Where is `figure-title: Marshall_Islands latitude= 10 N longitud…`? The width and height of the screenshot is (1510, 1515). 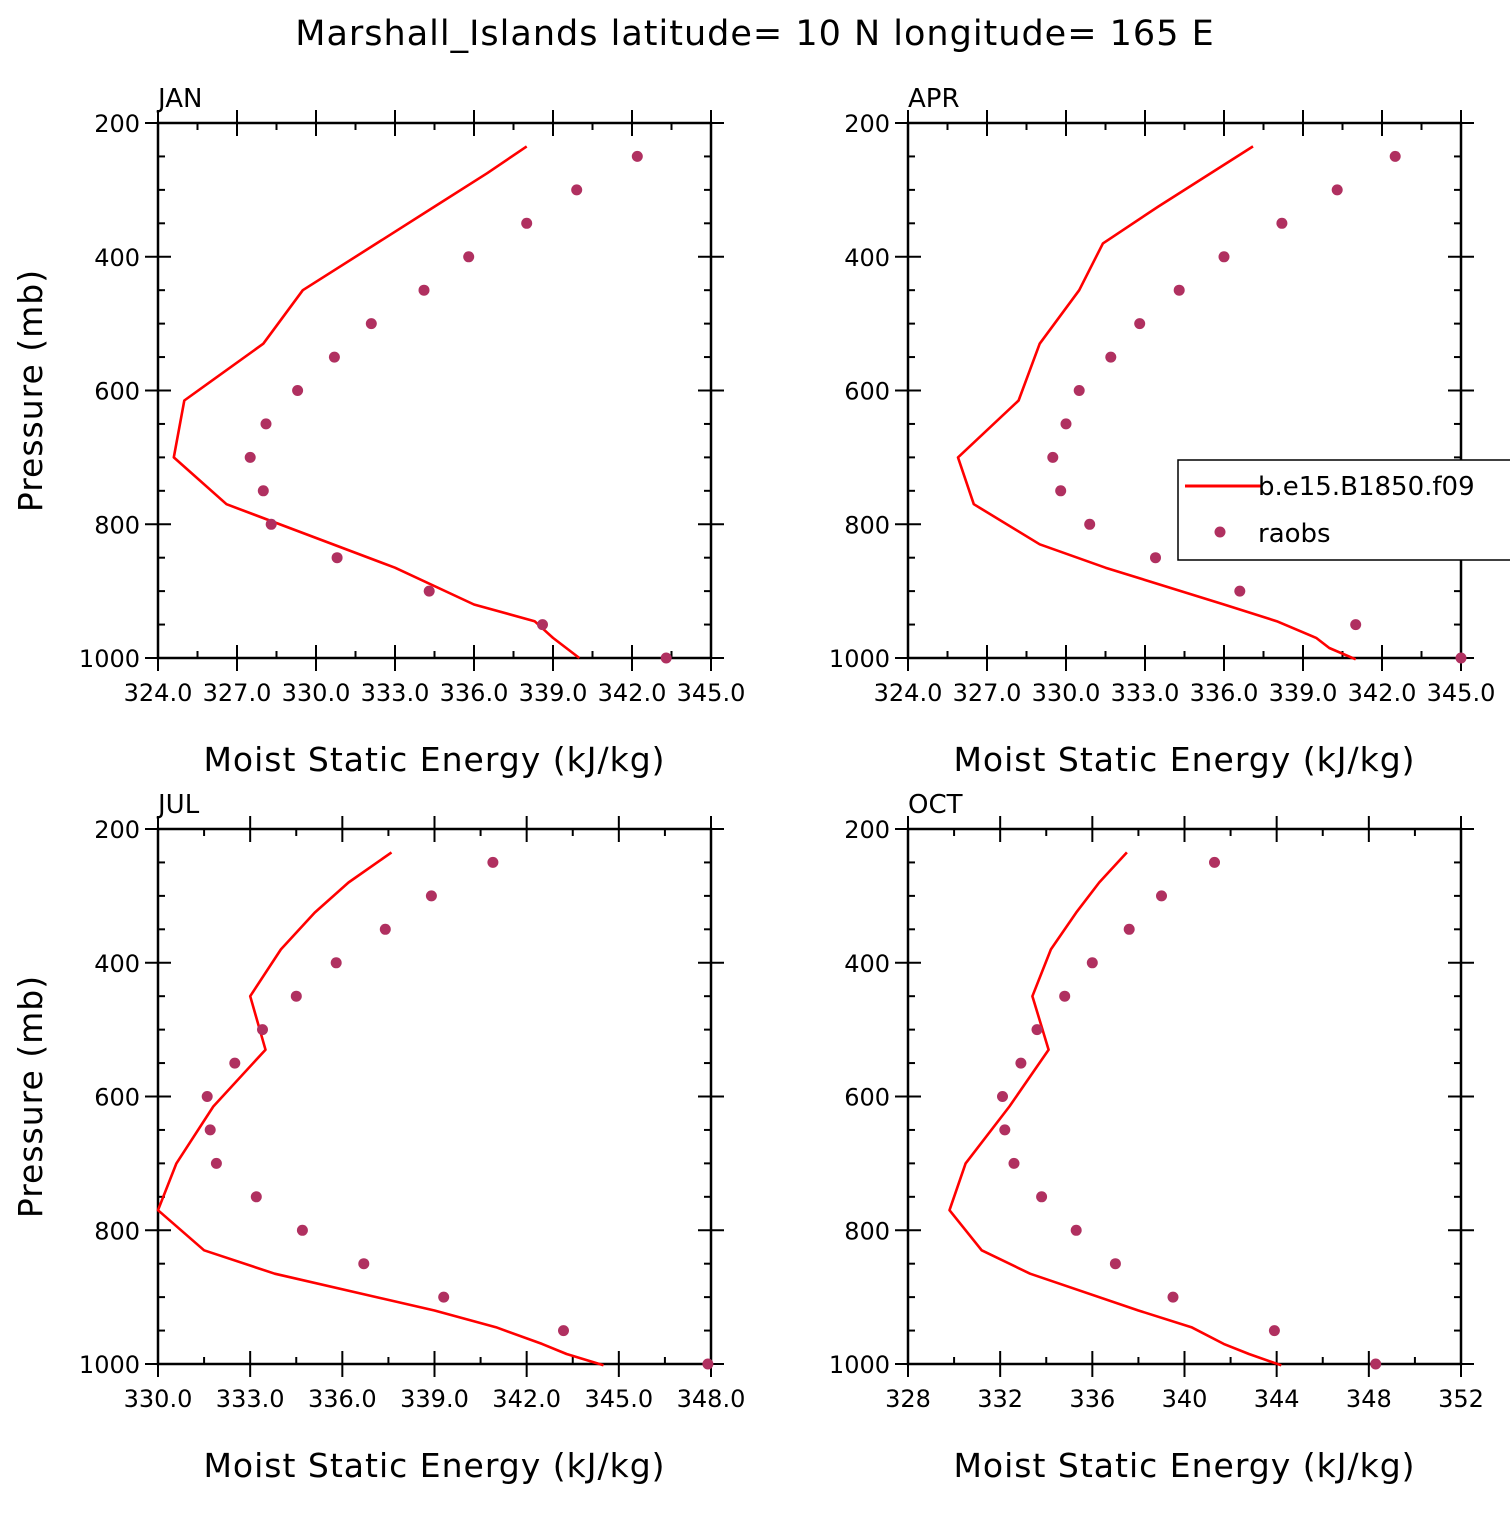 figure-title: Marshall_Islands latitude= 10 N longitud… is located at coordinates (754, 34).